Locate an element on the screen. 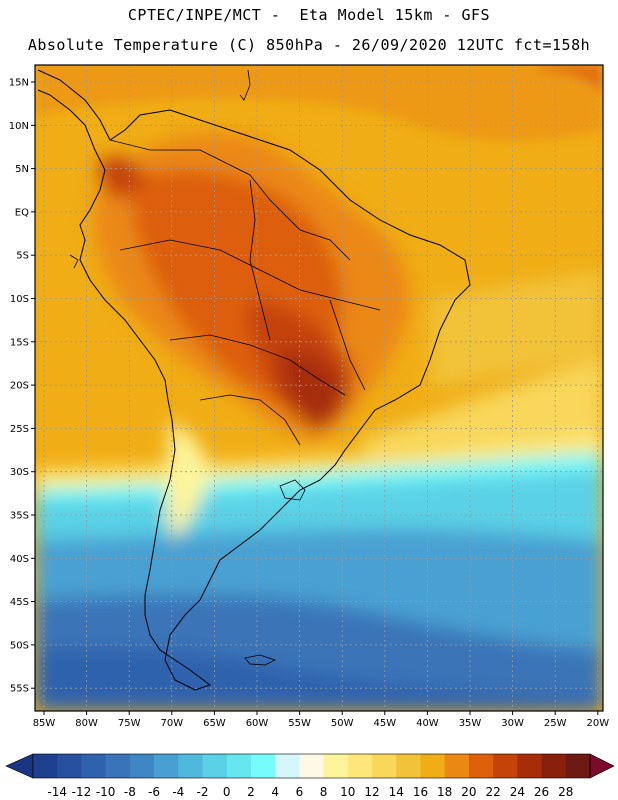 This screenshot has height=800, width=618. colorbar-frame is located at coordinates (311, 766).